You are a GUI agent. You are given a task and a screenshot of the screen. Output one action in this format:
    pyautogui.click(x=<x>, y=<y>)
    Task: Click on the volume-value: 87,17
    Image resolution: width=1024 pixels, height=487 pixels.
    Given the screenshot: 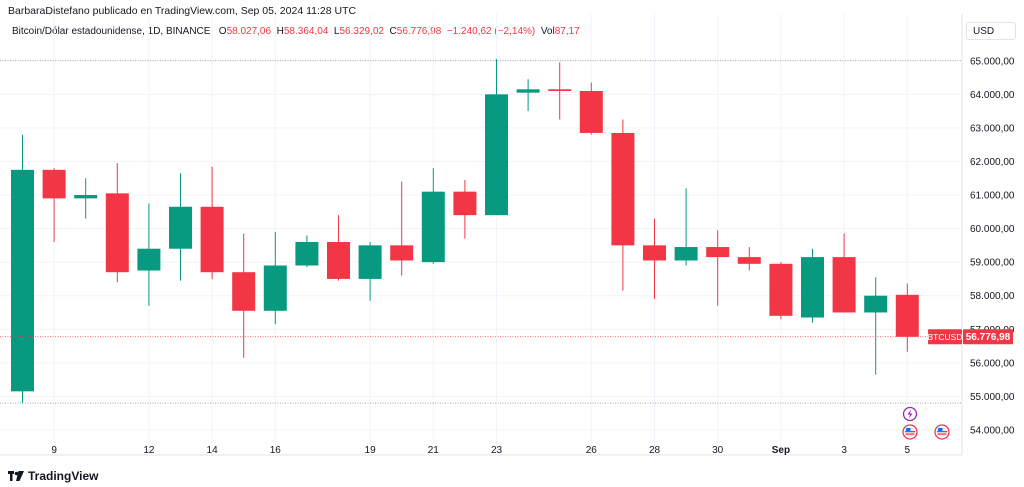 What is the action you would take?
    pyautogui.click(x=567, y=31)
    